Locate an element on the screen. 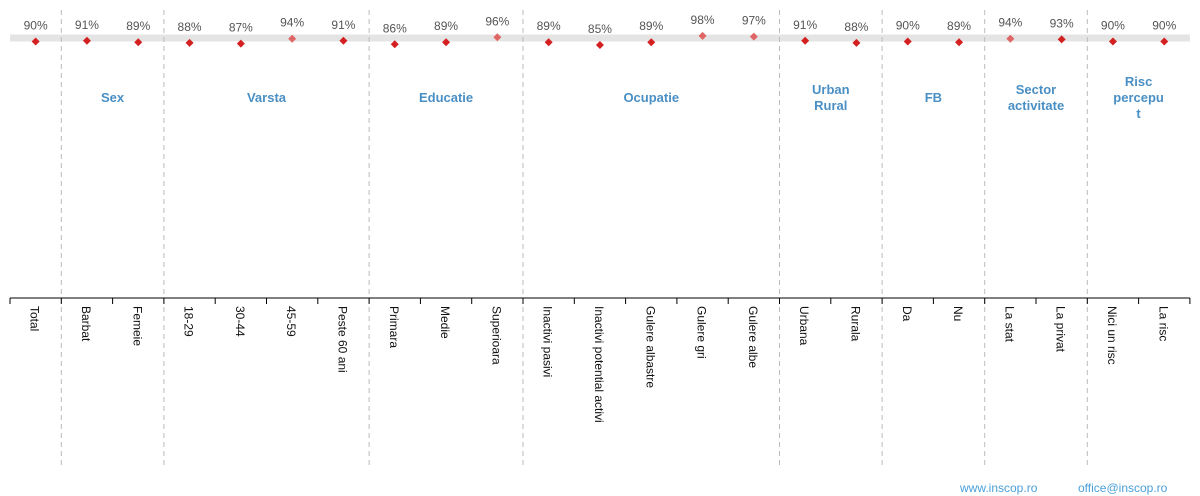 Image resolution: width=1200 pixels, height=496 pixels. footer-website: www.inscop.ro is located at coordinates (999, 488).